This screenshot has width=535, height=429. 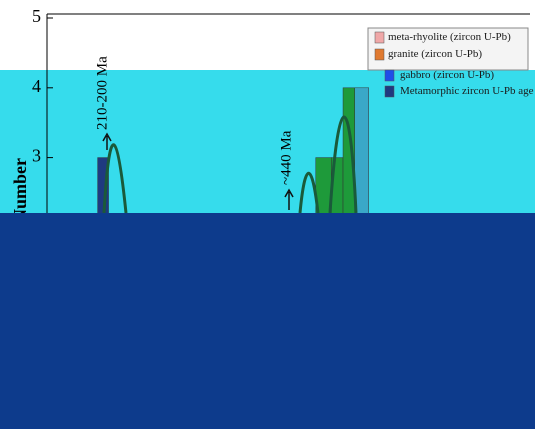 I want to click on y-tick-label: 4, so click(x=36, y=86).